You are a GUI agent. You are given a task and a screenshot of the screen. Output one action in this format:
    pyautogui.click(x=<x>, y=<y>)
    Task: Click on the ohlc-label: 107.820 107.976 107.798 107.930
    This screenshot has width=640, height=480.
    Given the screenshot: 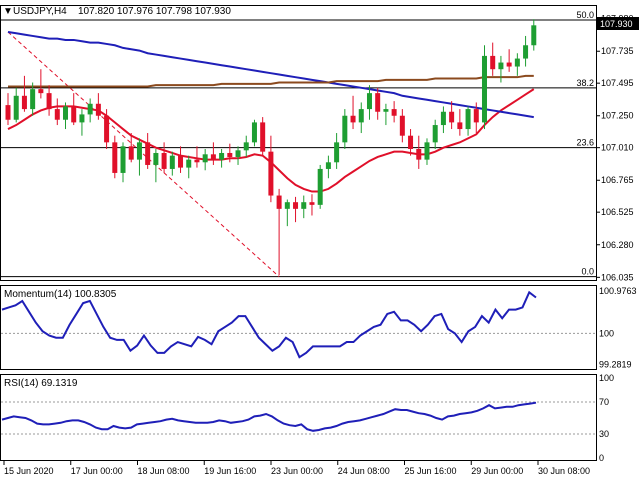 What is the action you would take?
    pyautogui.click(x=154, y=11)
    